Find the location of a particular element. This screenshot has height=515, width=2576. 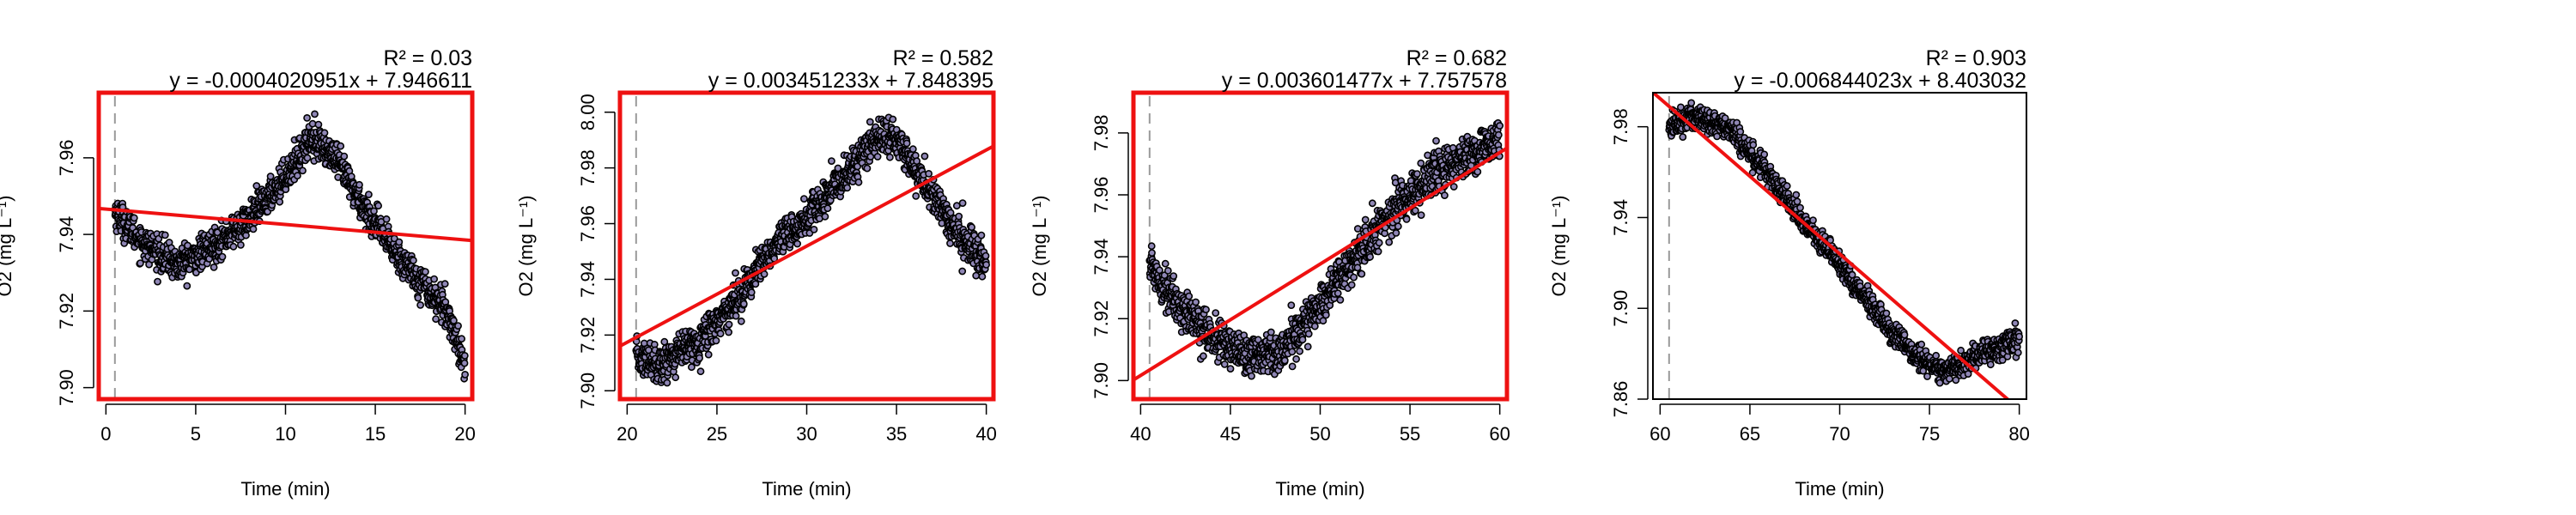

r-squared-label: R² = 0.903 is located at coordinates (1976, 58).